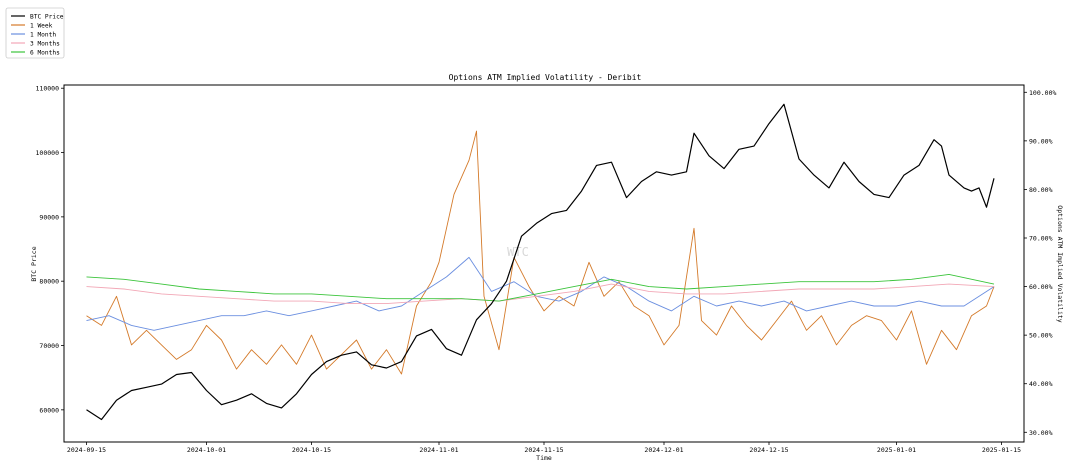 This screenshot has height=472, width=1071. I want to click on x-tick-label: 2024-11-15, so click(543, 450).